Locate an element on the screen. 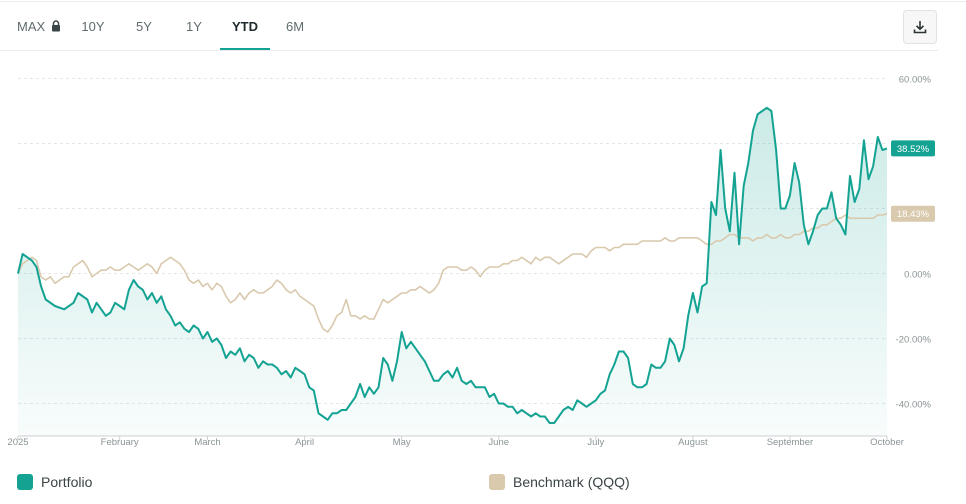 The image size is (966, 504). tabs-divider is located at coordinates (469, 50).